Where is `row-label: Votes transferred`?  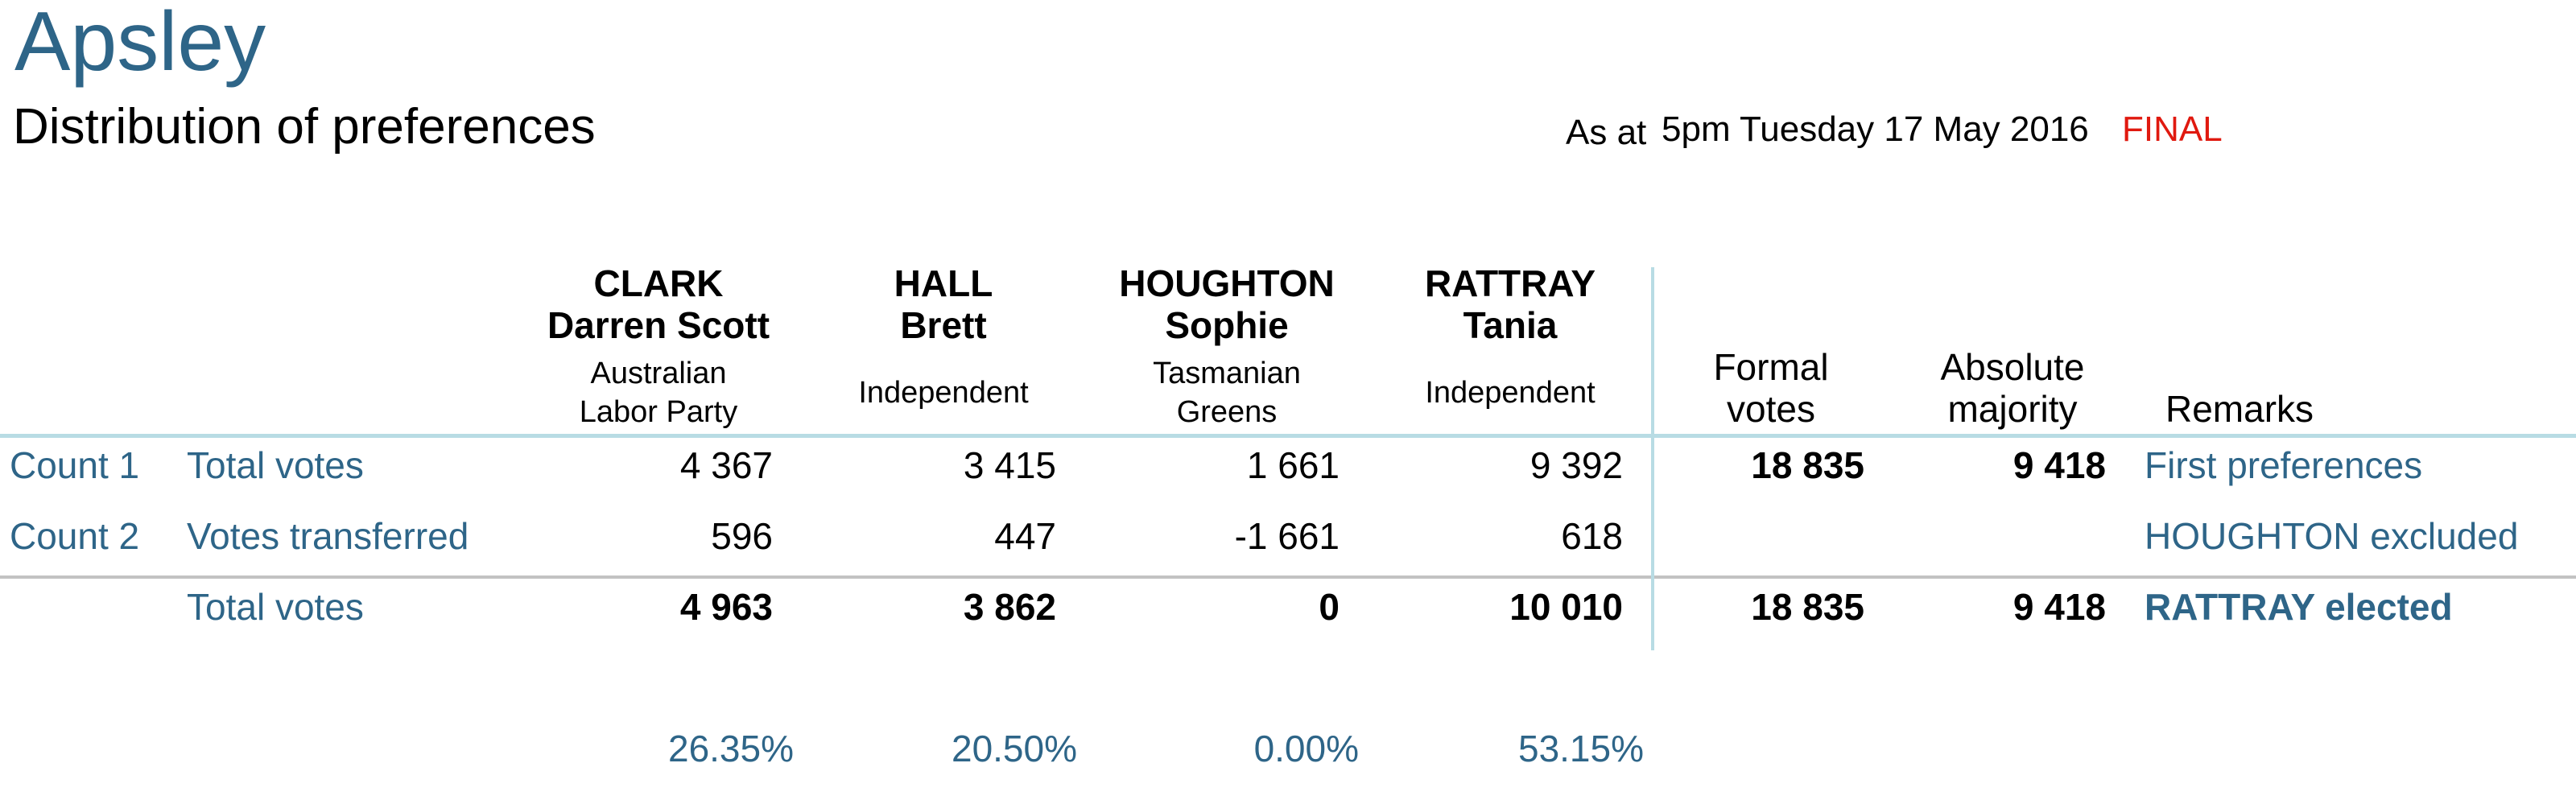 row-label: Votes transferred is located at coordinates (328, 536).